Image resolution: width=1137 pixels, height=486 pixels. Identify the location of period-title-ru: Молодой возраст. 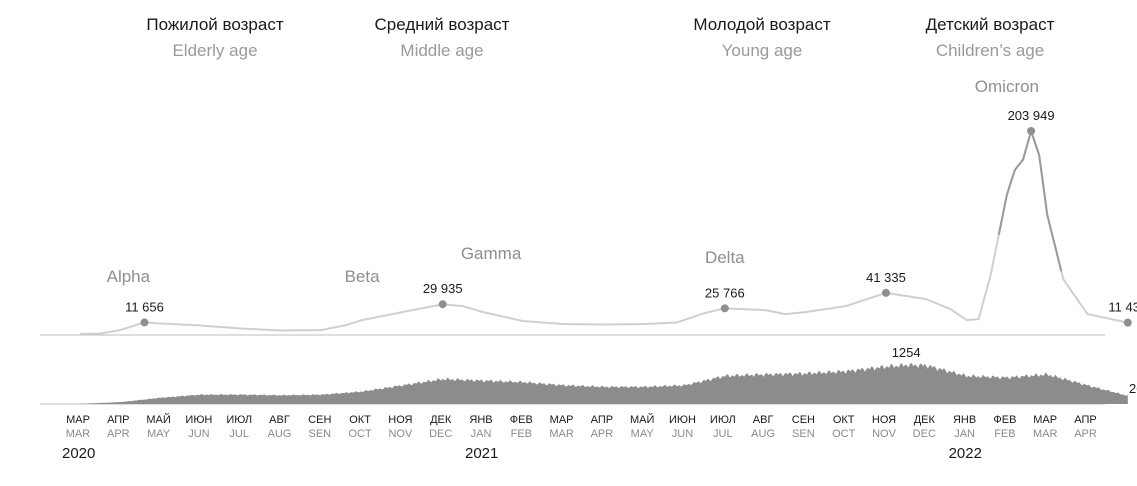
(762, 24).